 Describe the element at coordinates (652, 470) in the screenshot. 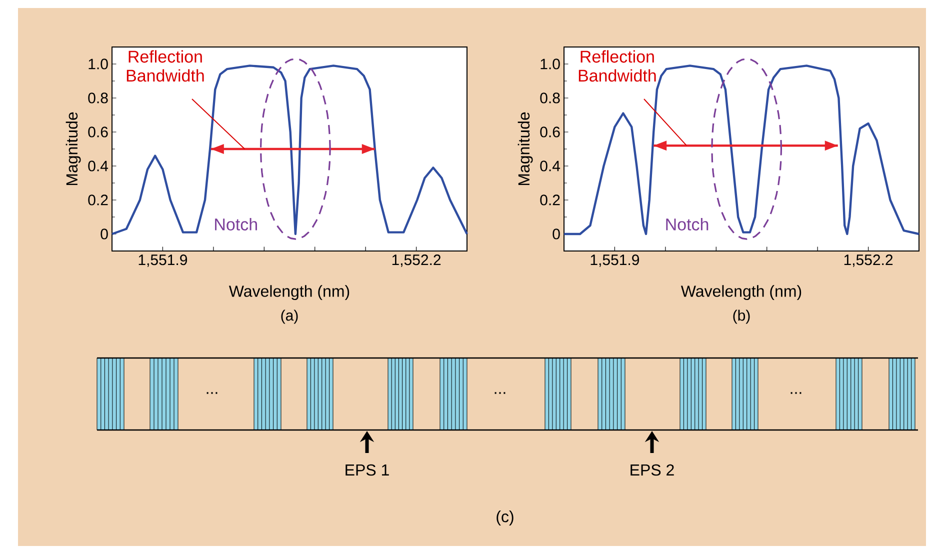

I see `text: EPS 2` at that location.